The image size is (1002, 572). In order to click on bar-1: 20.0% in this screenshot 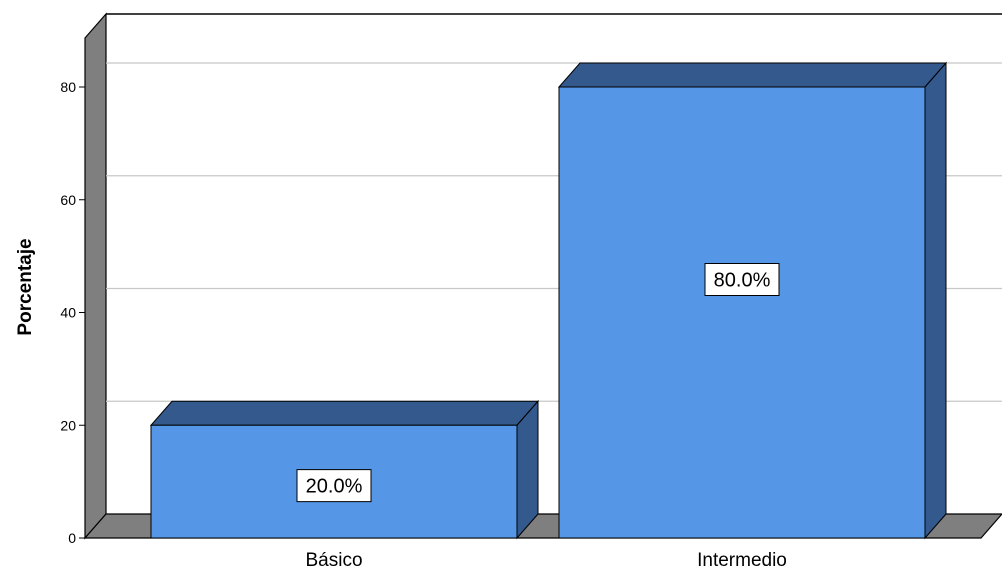, I will do `click(344, 469)`.